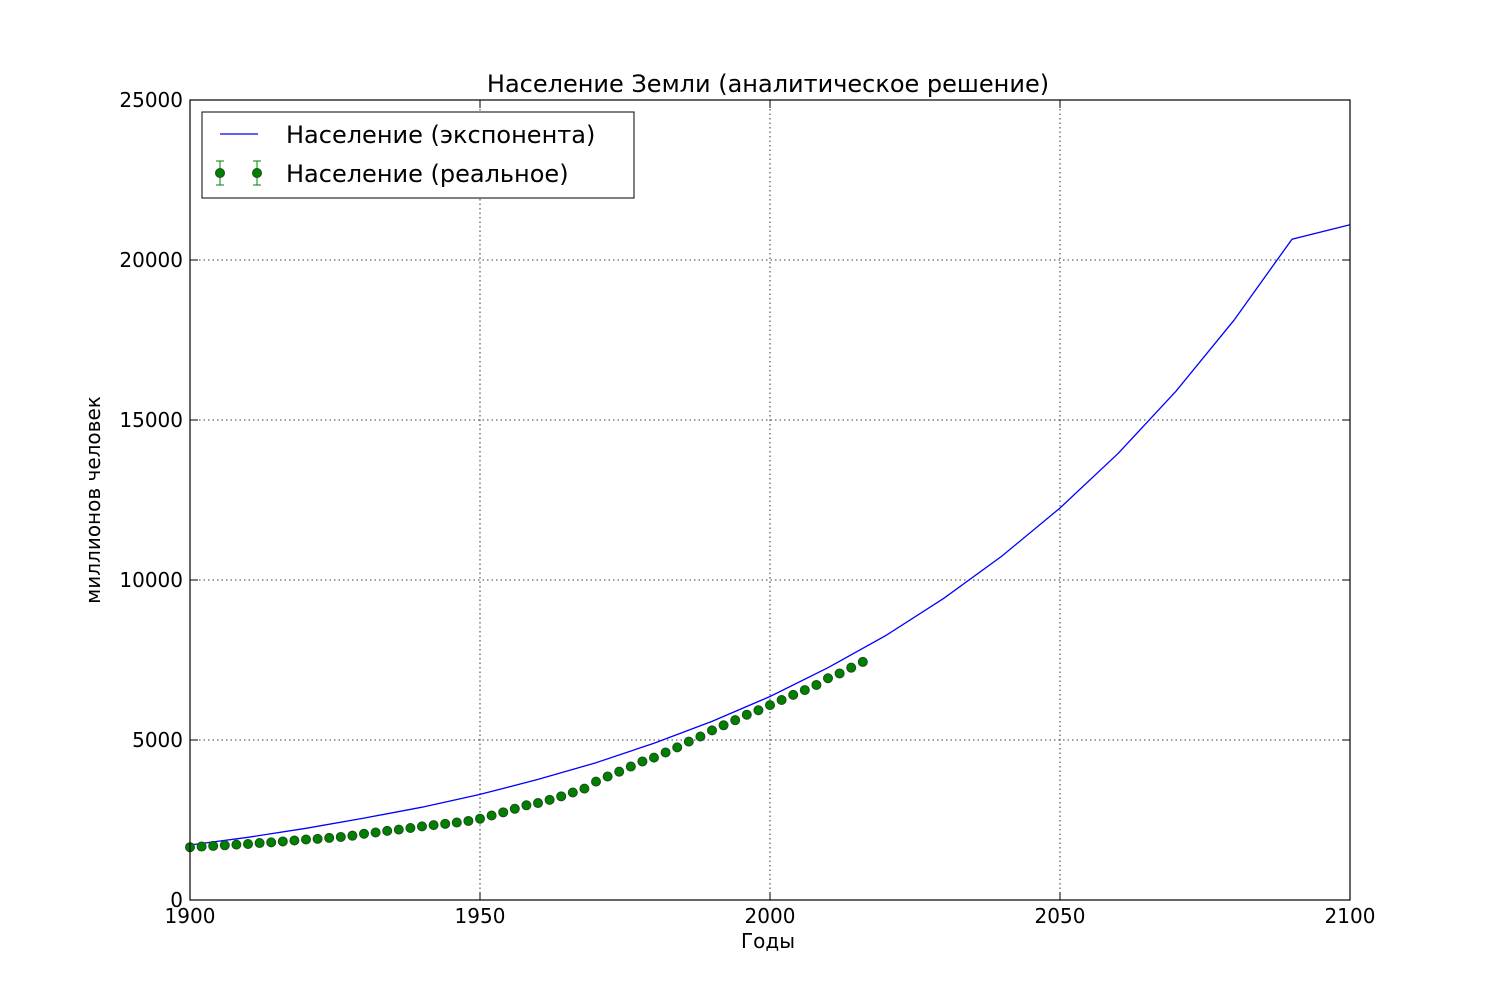  Describe the element at coordinates (768, 84) in the screenshot. I see `chart-title: Население Земли (аналитическое решение)` at that location.